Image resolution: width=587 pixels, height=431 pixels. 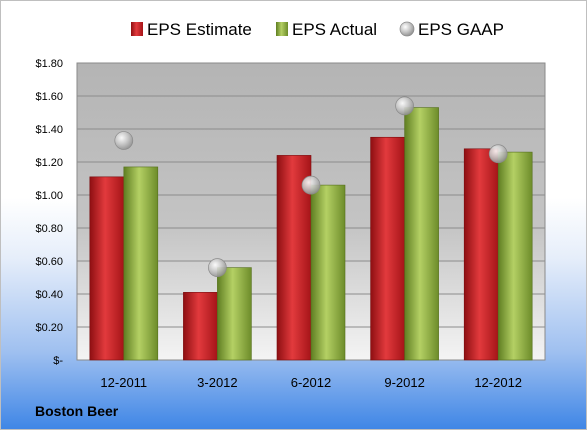 I want to click on y-tick-label: $0.20, so click(x=49, y=328).